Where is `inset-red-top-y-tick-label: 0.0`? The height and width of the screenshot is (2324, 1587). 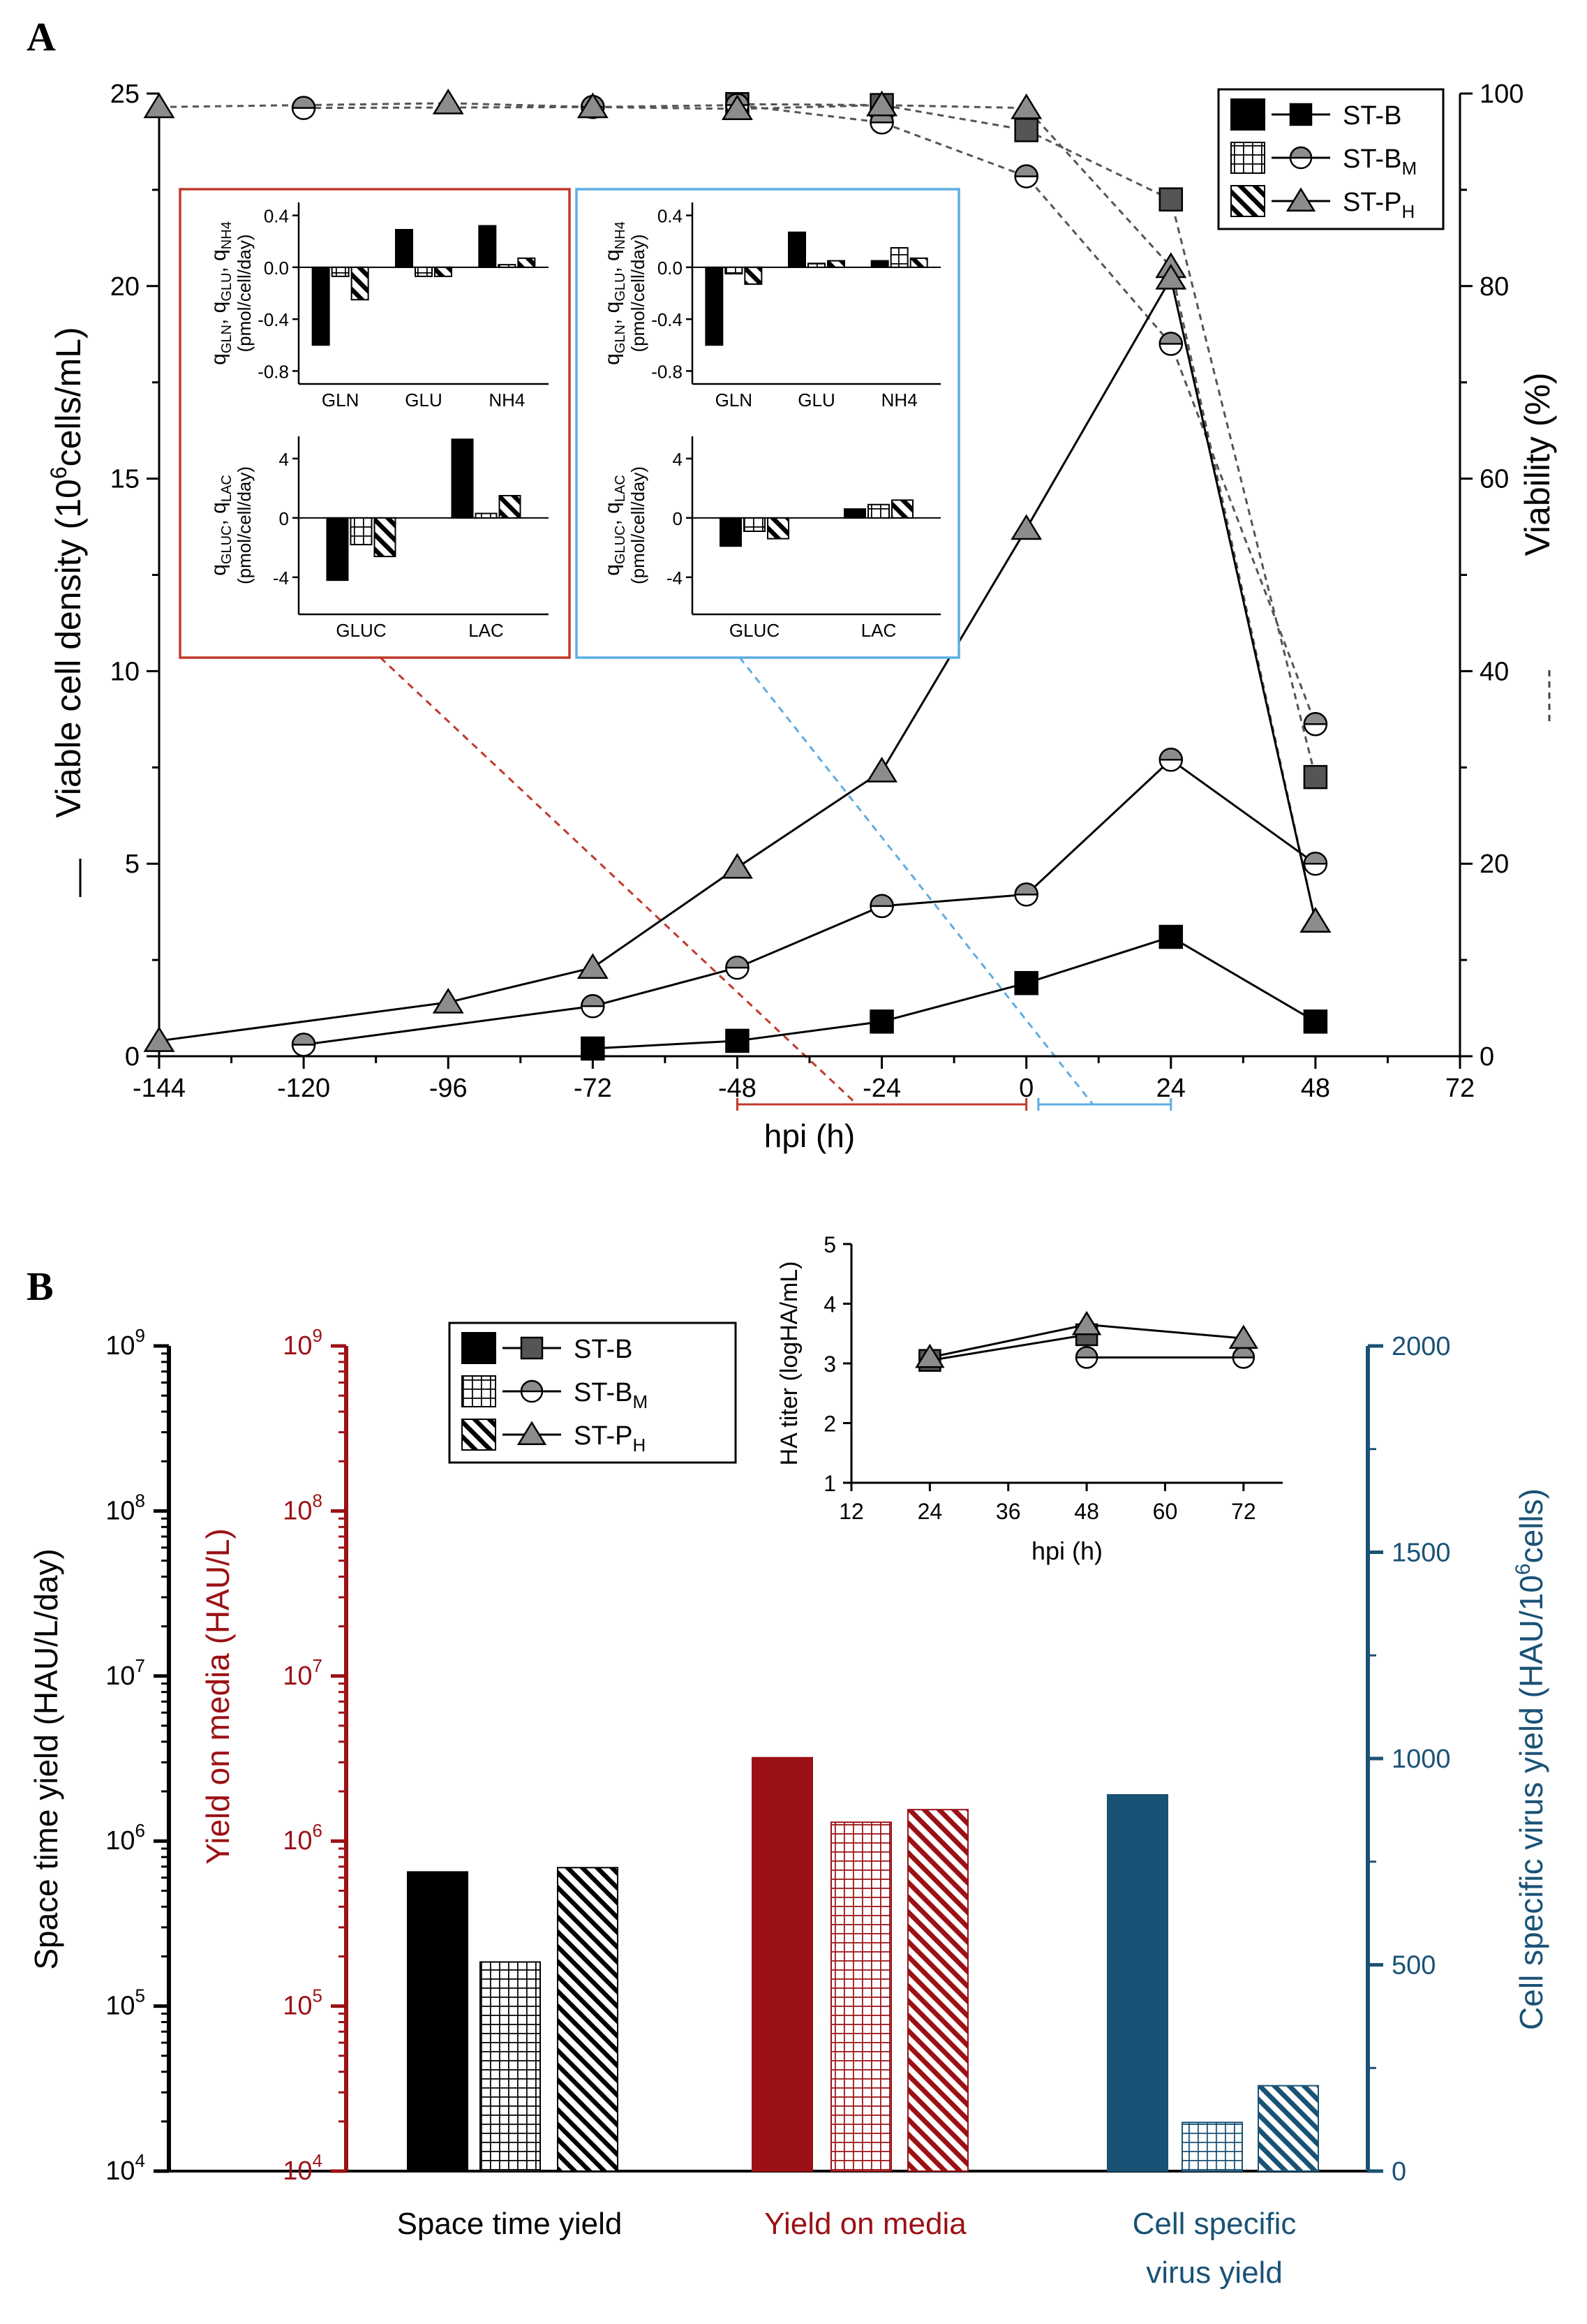
inset-red-top-y-tick-label: 0.0 is located at coordinates (276, 268).